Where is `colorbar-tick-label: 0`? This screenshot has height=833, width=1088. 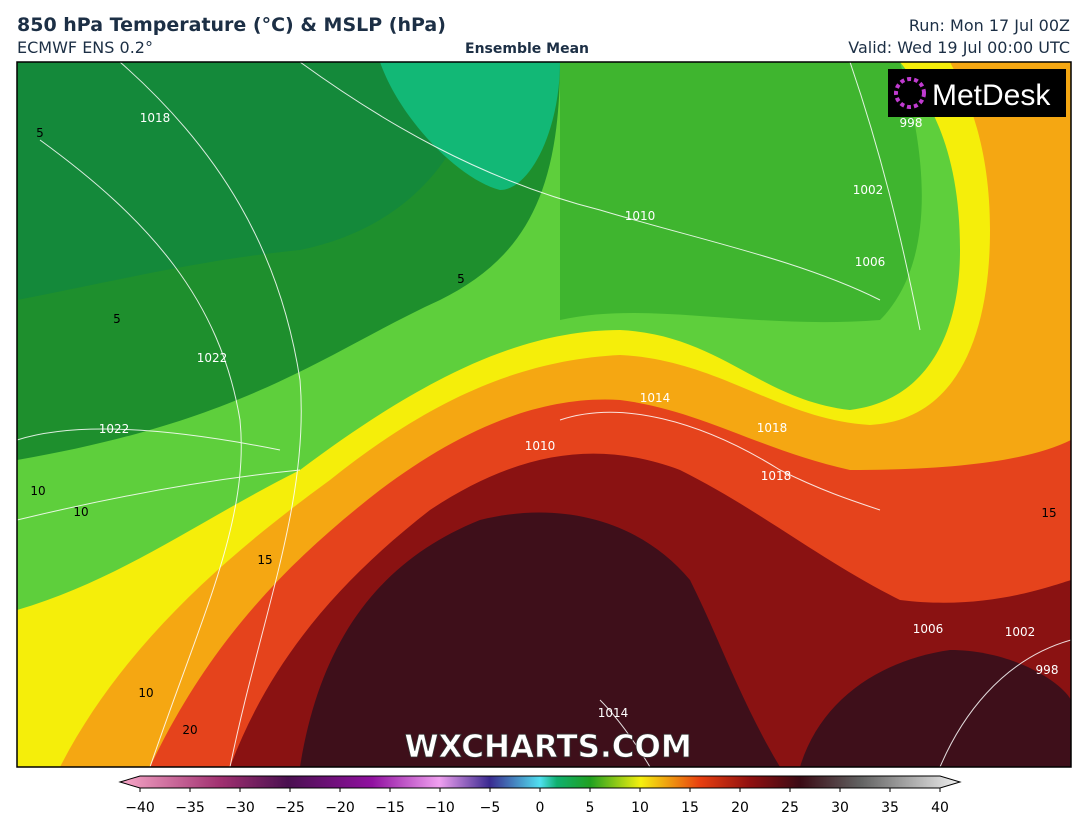
colorbar-tick-label: 0 is located at coordinates (540, 808).